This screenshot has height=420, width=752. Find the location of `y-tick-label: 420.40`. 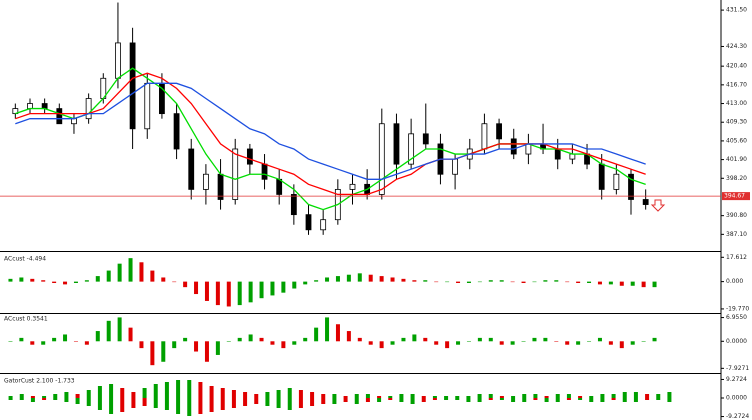

y-tick-label: 420.40 is located at coordinates (736, 66).